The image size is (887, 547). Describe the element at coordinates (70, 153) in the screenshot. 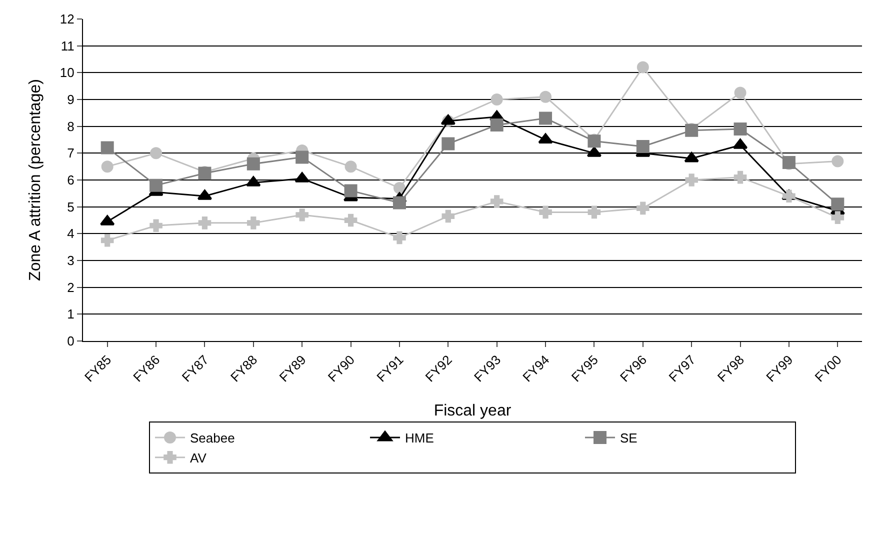

I see `y-tick-label: 7` at that location.